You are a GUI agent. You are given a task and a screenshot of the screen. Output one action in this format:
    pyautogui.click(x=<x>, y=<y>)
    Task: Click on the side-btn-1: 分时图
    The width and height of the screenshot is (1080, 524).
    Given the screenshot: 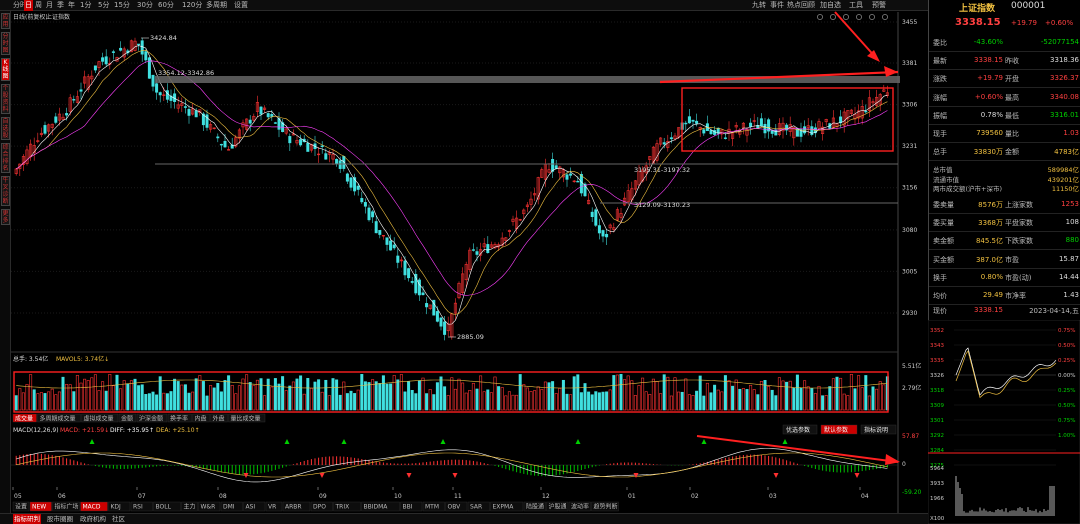 What is the action you would take?
    pyautogui.click(x=5, y=43)
    